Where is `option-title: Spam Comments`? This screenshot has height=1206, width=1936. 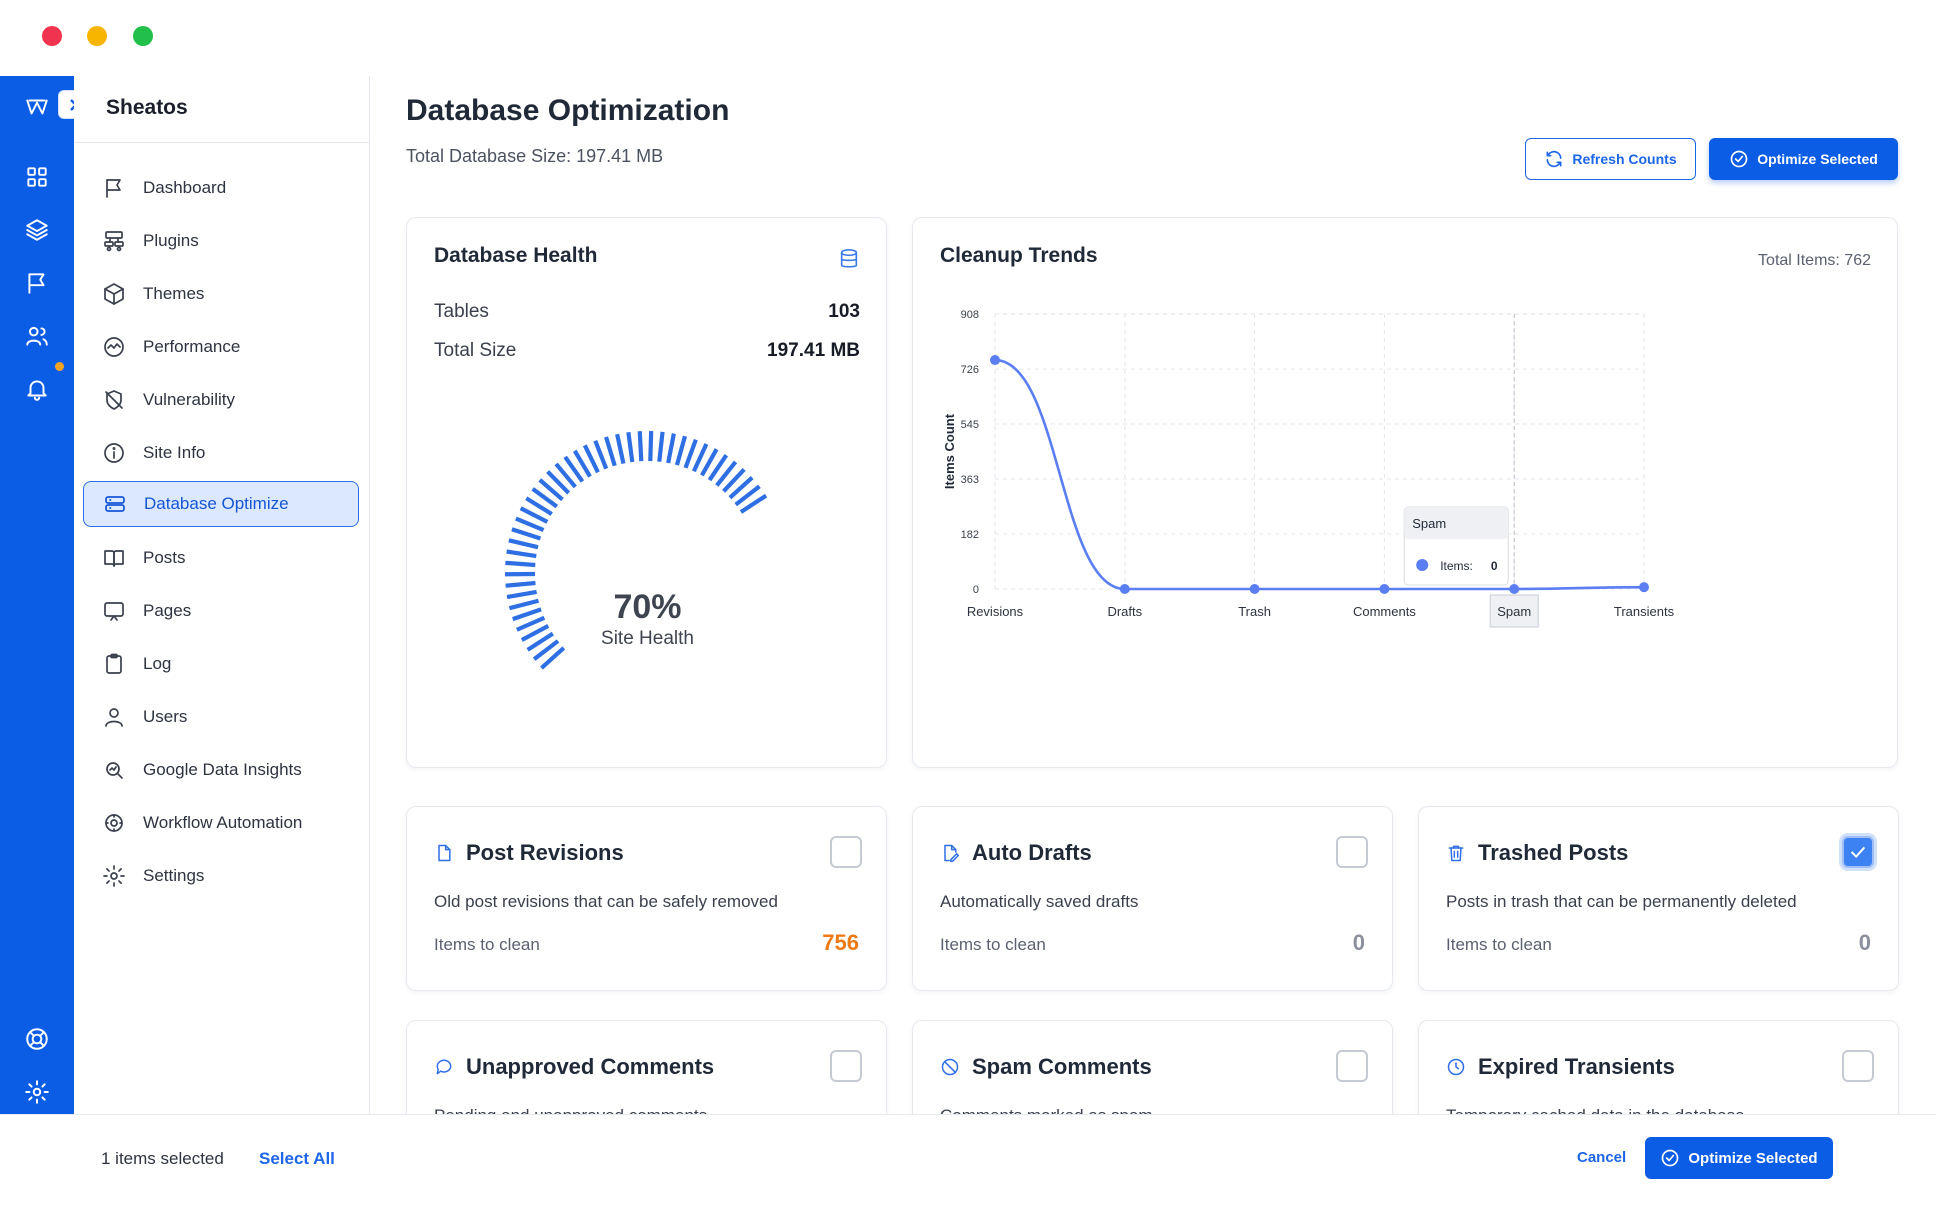 option-title: Spam Comments is located at coordinates (1062, 1066).